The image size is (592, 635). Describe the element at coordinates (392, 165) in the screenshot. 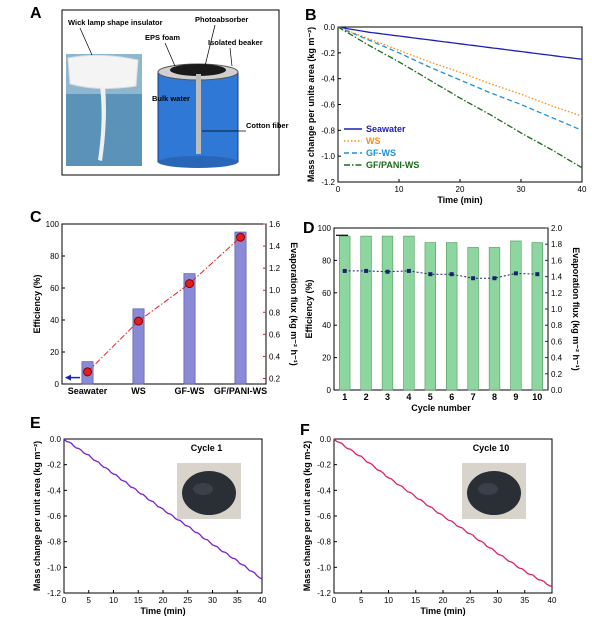

I see `b-legend-label-3: GF/PANI-WS` at that location.